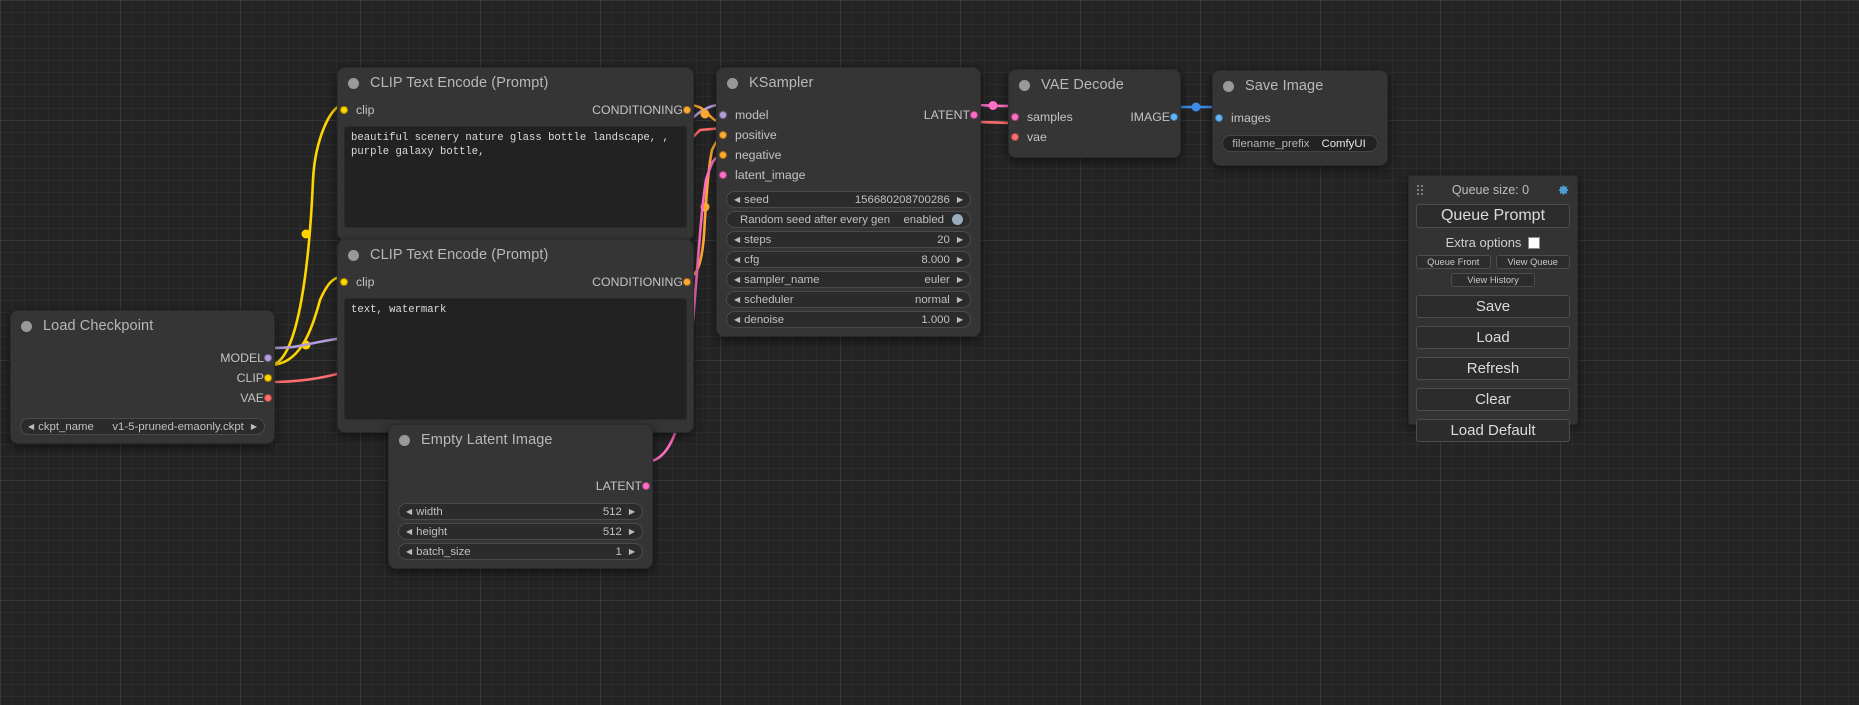 This screenshot has height=705, width=1859. Describe the element at coordinates (848, 83) in the screenshot. I see `node-title-bar: KSampler` at that location.